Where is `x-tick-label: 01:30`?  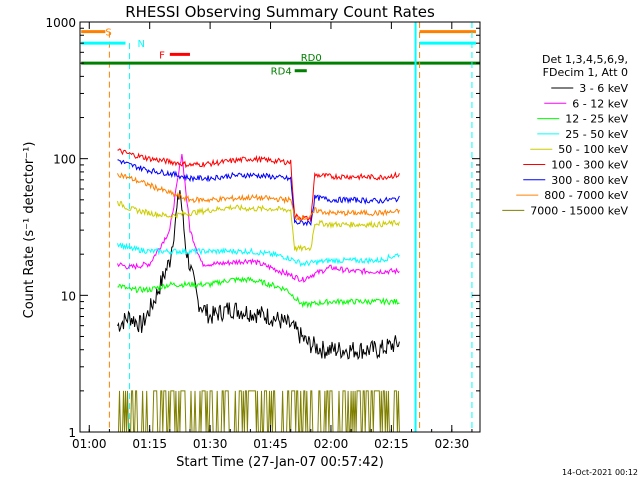
x-tick-label: 01:30 is located at coordinates (210, 444).